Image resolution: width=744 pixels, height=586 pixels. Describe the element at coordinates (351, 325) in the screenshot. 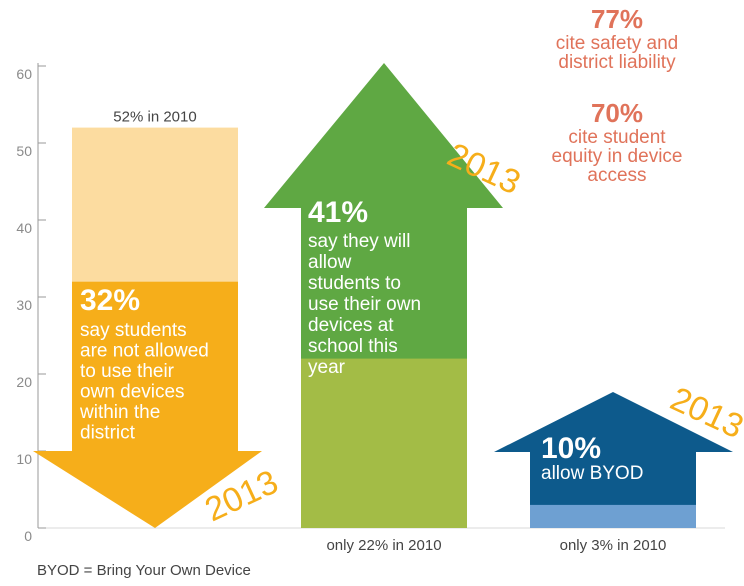

I see `bar-desc-line: devices at` at that location.